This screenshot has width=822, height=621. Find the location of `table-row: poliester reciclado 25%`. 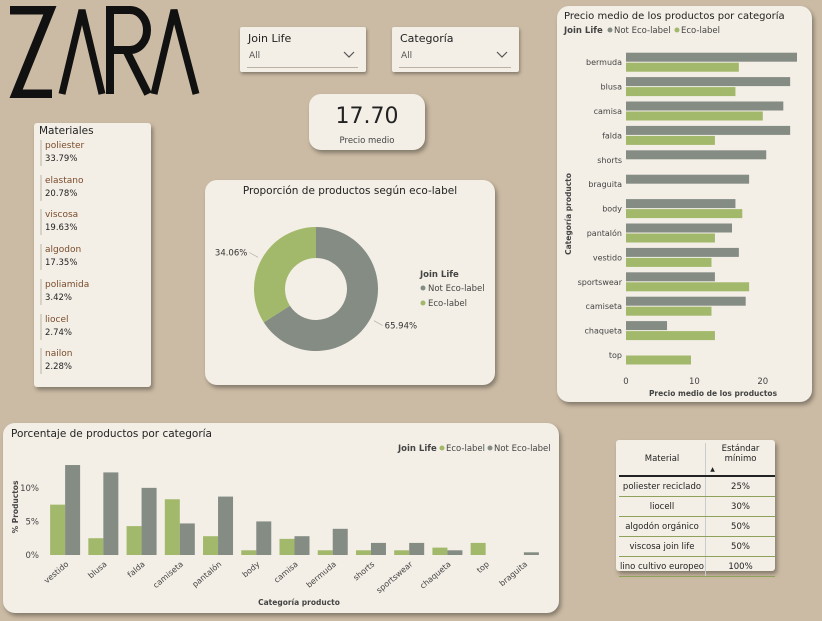

table-row: poliester reciclado 25% is located at coordinates (697, 486).